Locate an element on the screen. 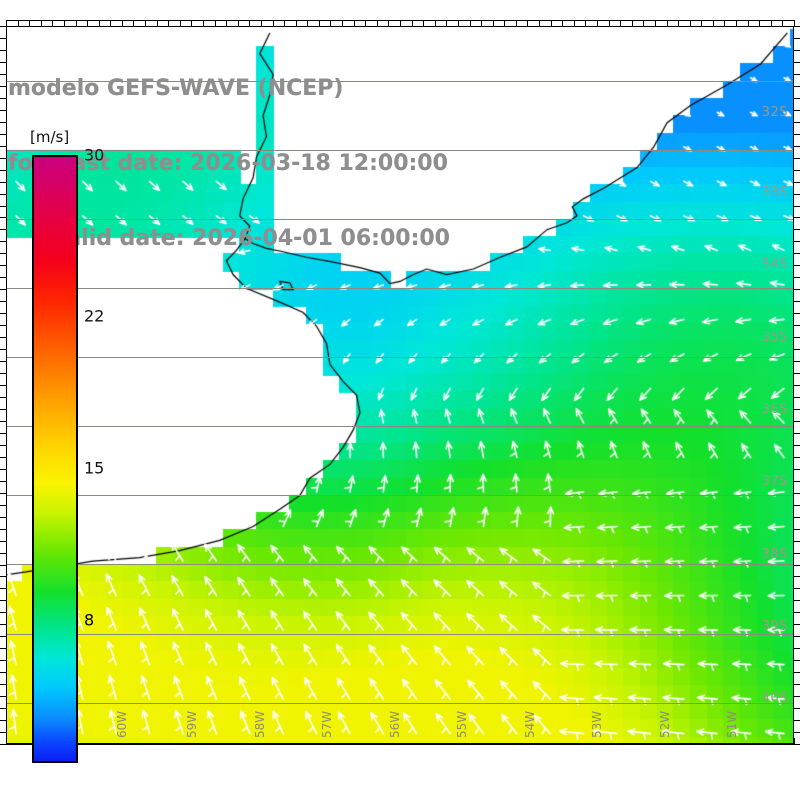  latitude-label: 35S is located at coordinates (774, 337).